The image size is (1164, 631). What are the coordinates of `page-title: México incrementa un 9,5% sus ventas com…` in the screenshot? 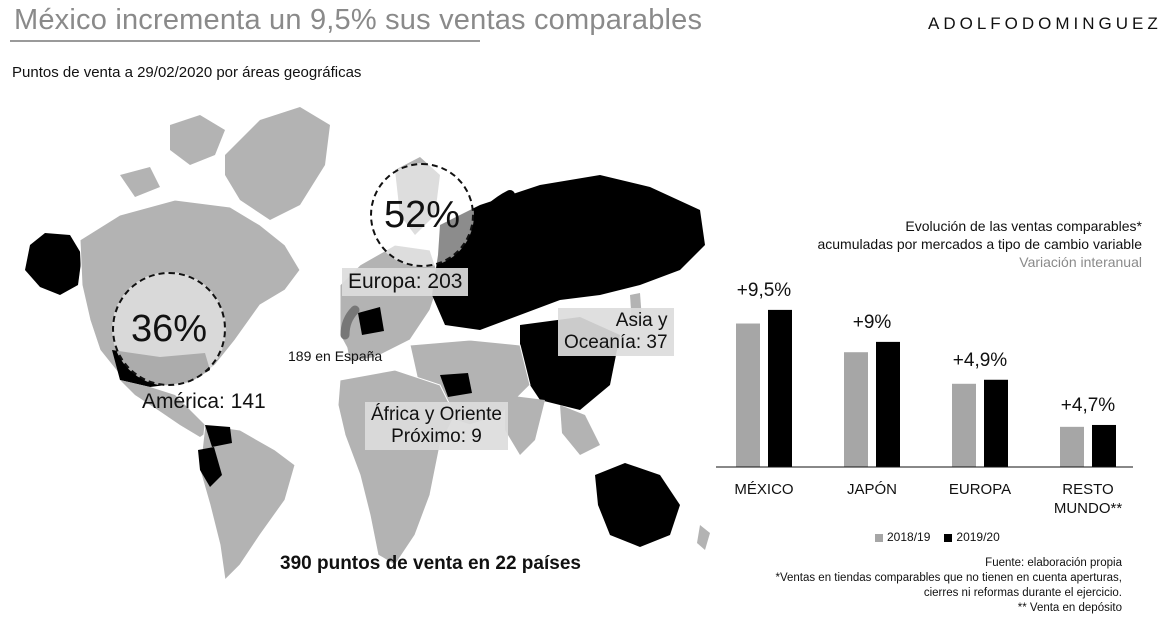 It's located at (358, 20).